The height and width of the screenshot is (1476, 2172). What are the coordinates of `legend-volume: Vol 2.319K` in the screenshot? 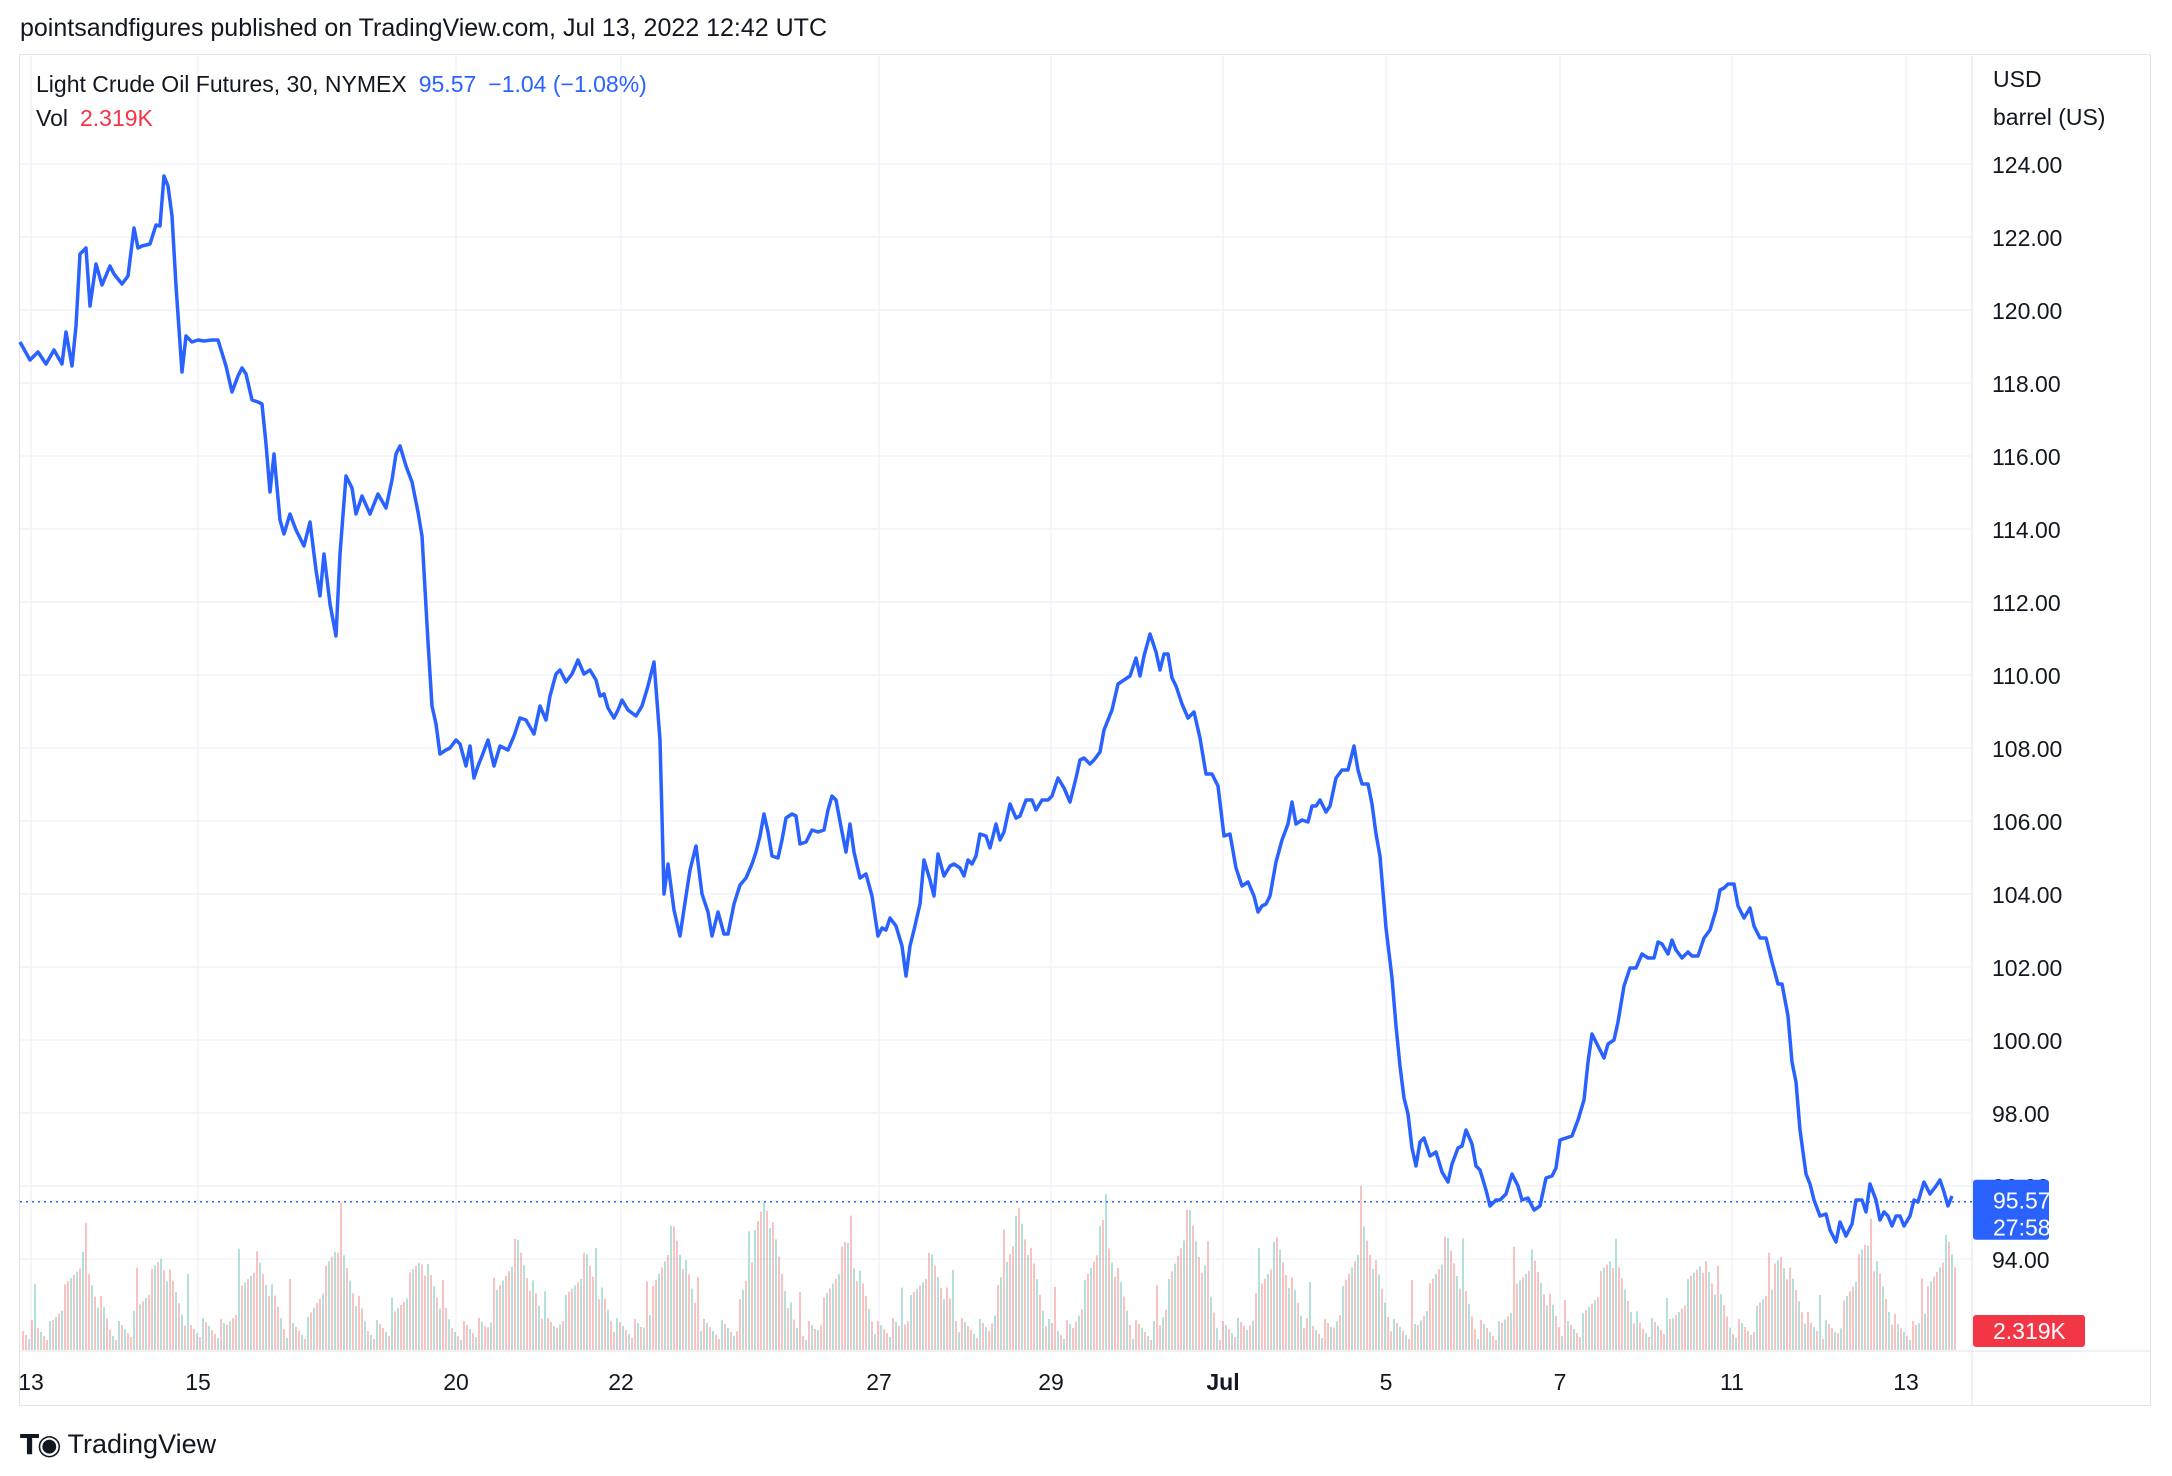 It's located at (94, 118).